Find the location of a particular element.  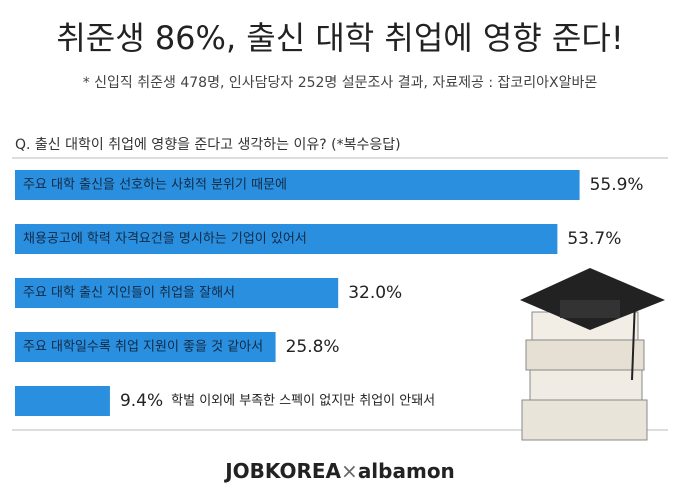

value-label: 32.0% is located at coordinates (375, 293).